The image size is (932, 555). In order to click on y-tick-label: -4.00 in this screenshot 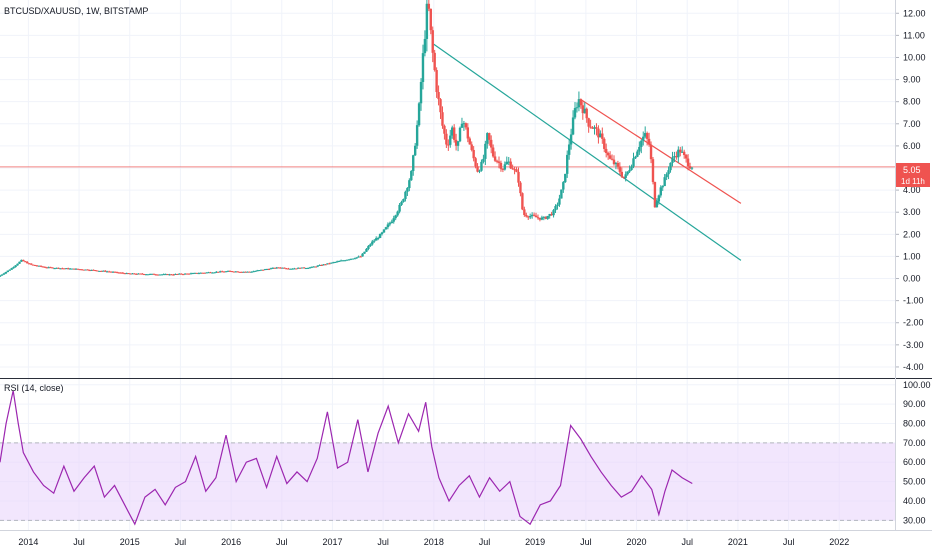, I will do `click(913, 367)`.